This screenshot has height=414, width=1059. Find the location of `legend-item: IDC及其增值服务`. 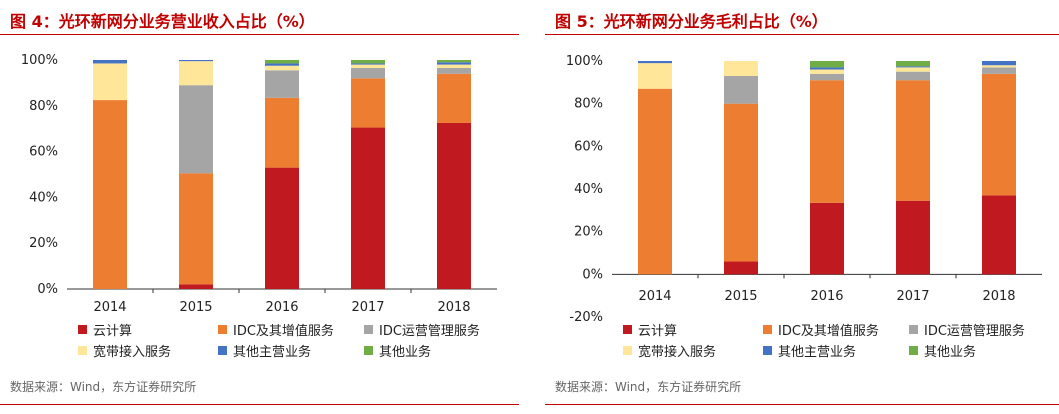

legend-item: IDC及其增值服务 is located at coordinates (276, 329).